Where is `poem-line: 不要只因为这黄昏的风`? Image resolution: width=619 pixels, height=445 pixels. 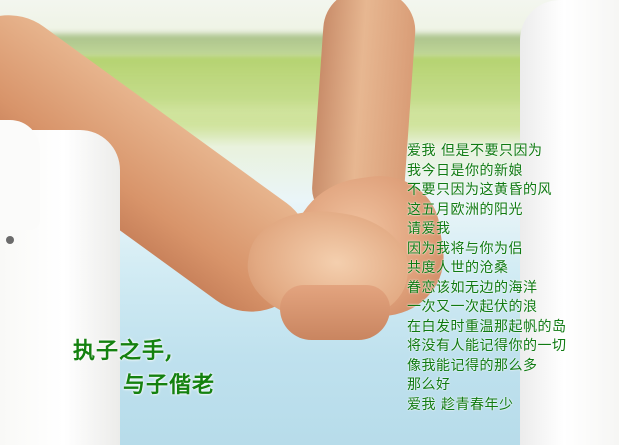
poem-line: 不要只因为这黄昏的风 is located at coordinates (479, 190).